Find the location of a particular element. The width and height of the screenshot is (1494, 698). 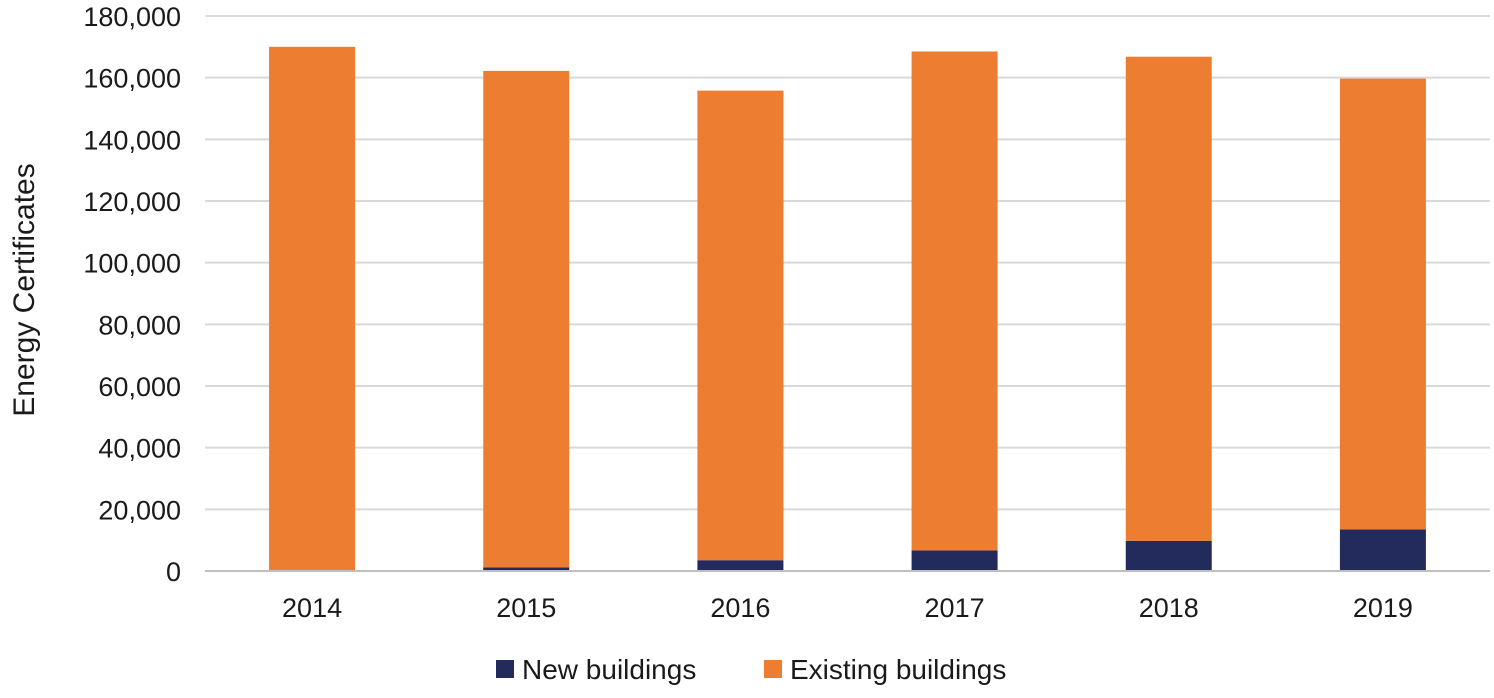

x-tick-label: 2015 is located at coordinates (526, 608).